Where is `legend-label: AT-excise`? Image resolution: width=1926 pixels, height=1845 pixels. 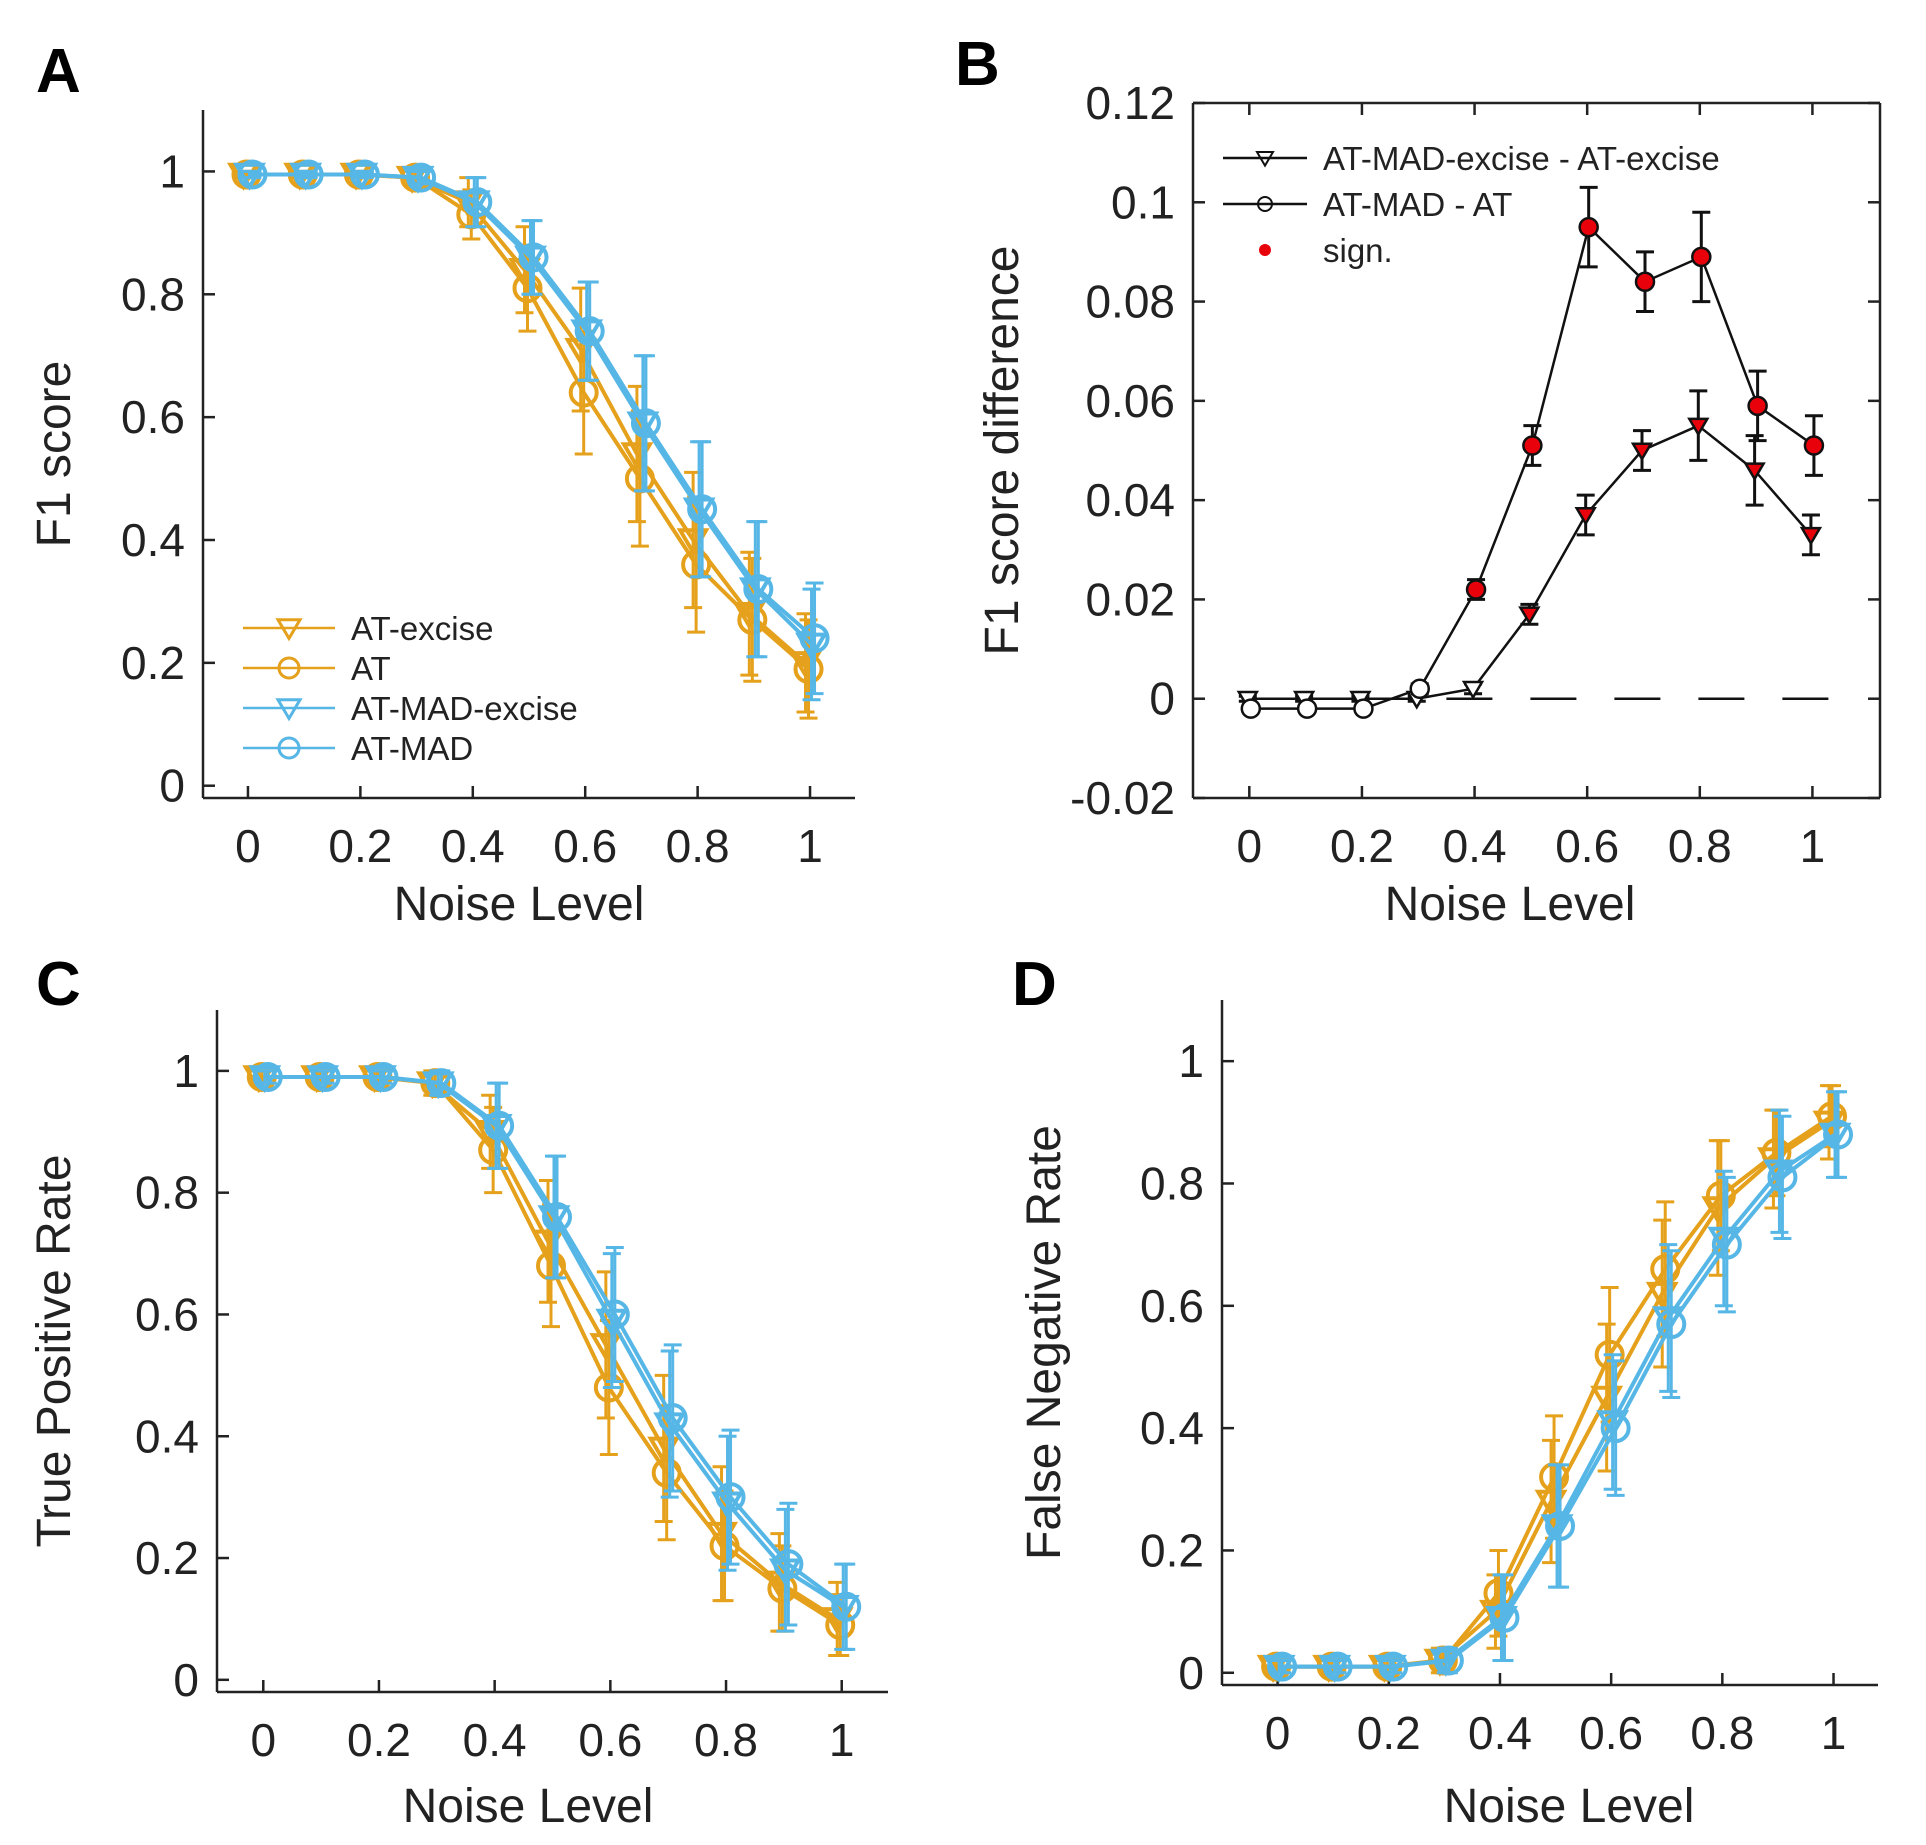 legend-label: AT-excise is located at coordinates (422, 628).